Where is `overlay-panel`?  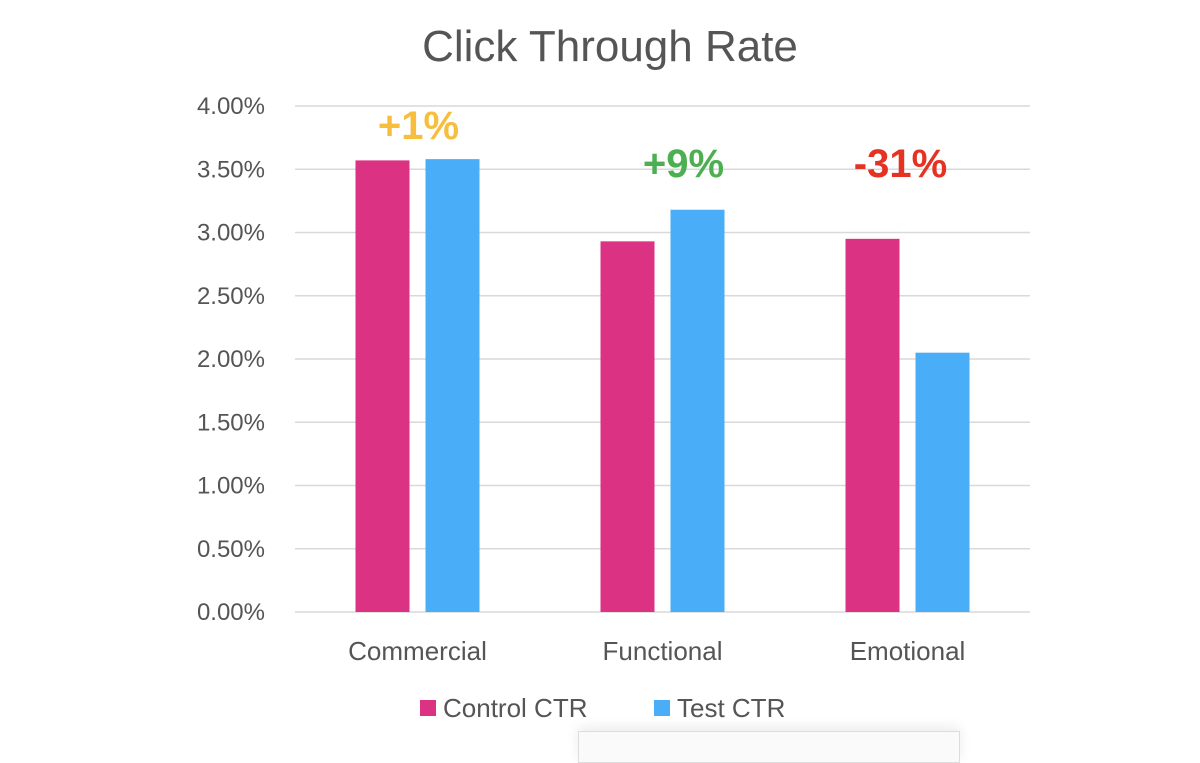 overlay-panel is located at coordinates (769, 747).